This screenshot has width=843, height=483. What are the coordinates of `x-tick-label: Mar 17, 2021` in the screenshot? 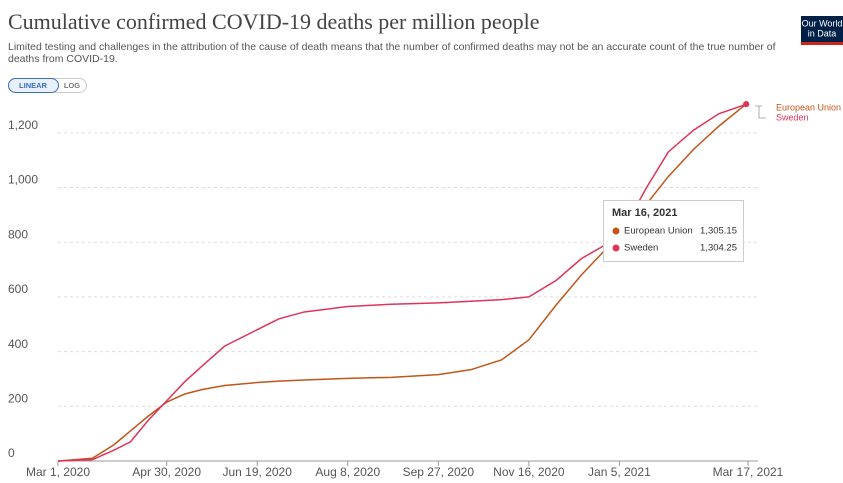 It's located at (748, 472).